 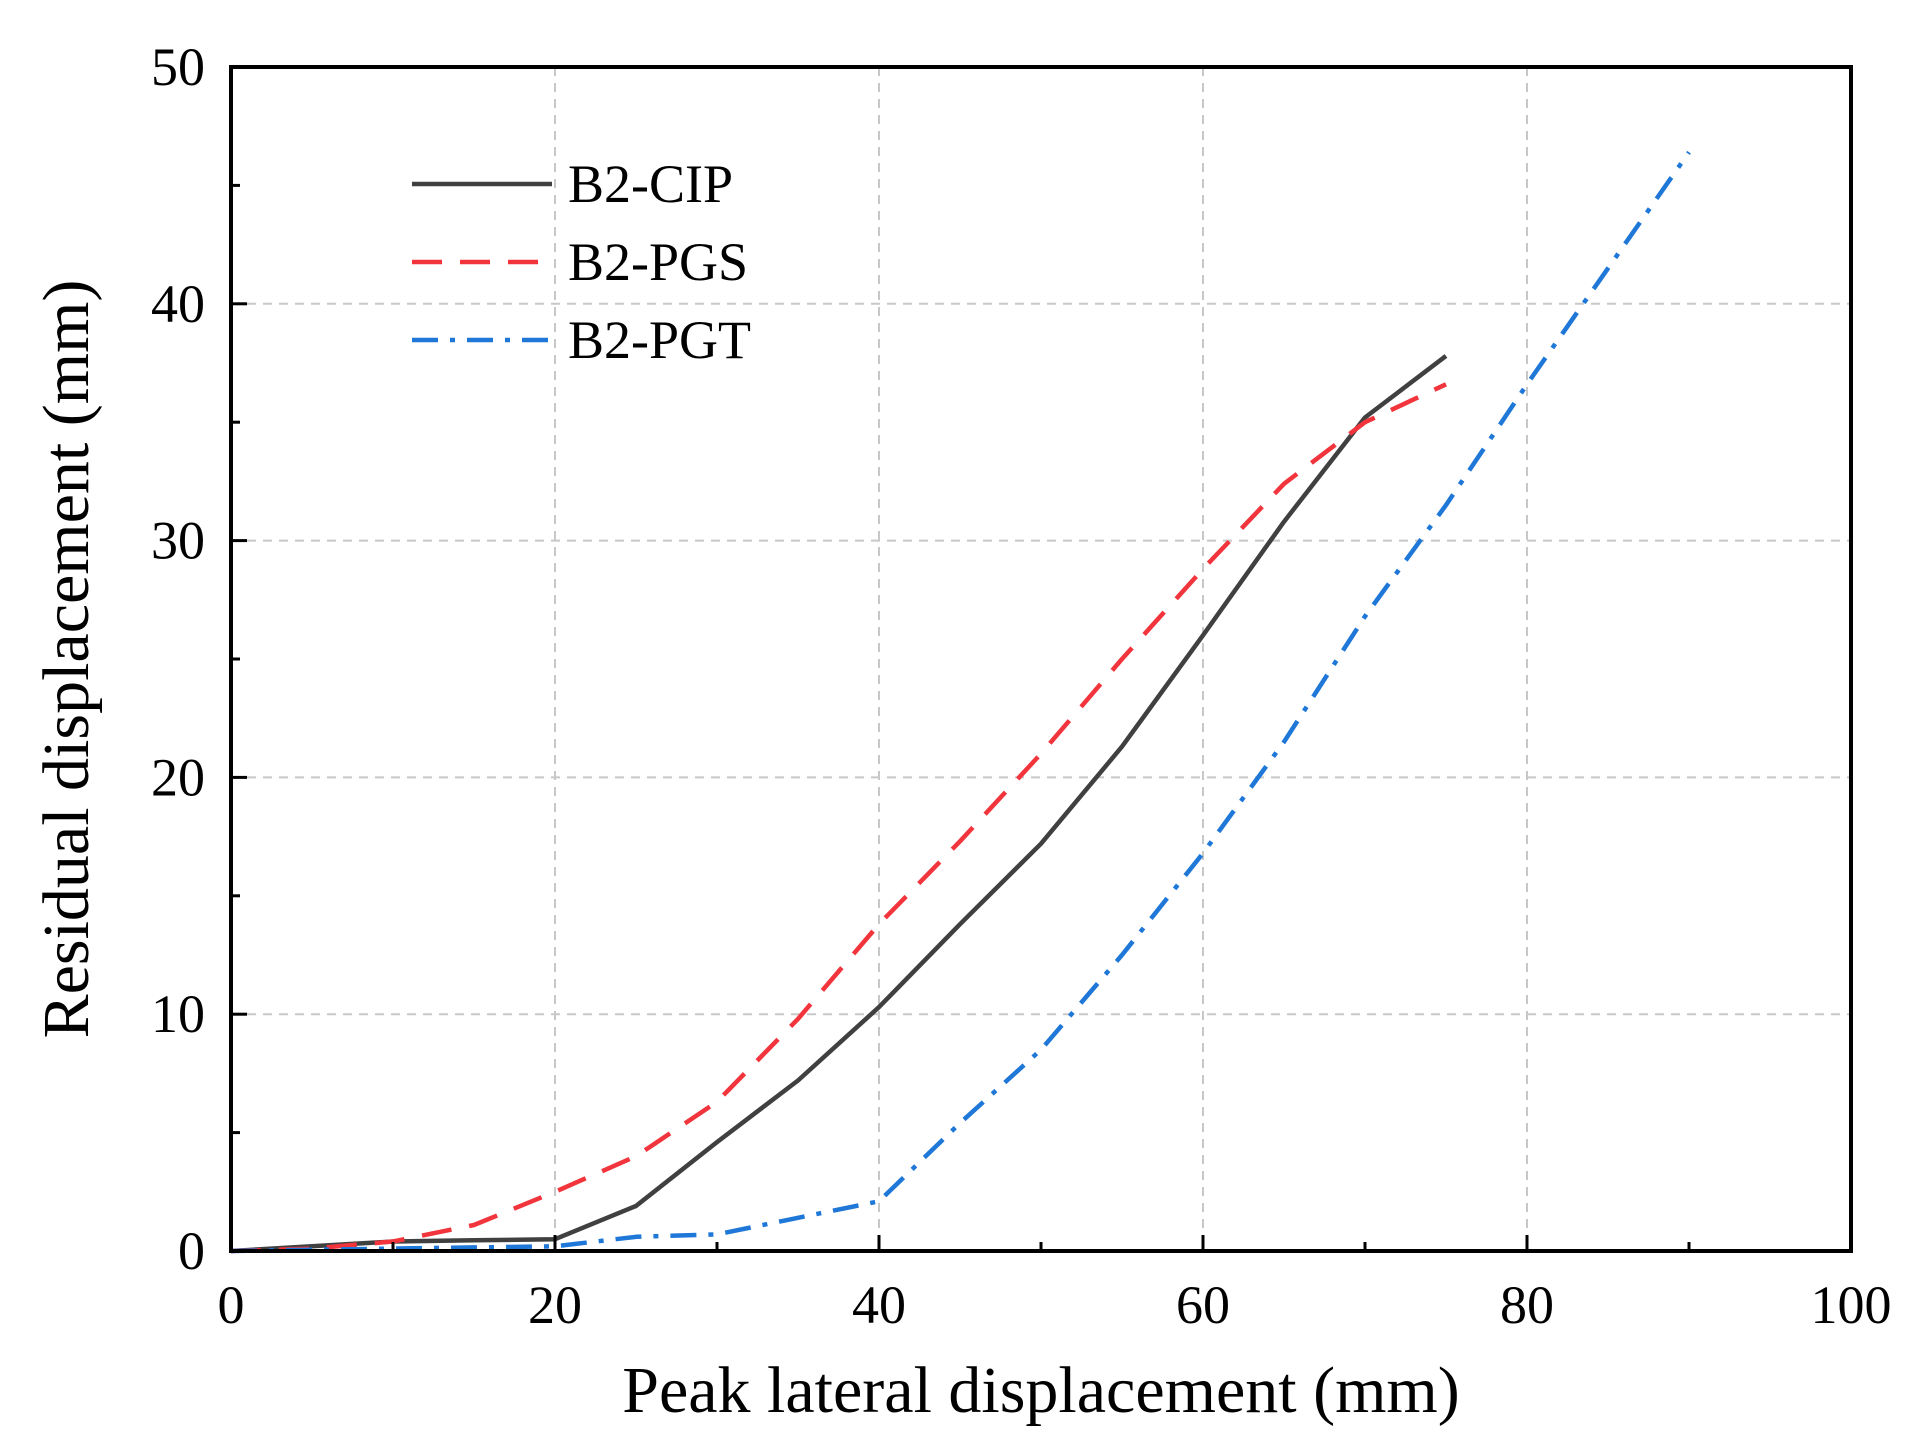 What do you see at coordinates (231, 1305) in the screenshot?
I see `x-tick-label: 0` at bounding box center [231, 1305].